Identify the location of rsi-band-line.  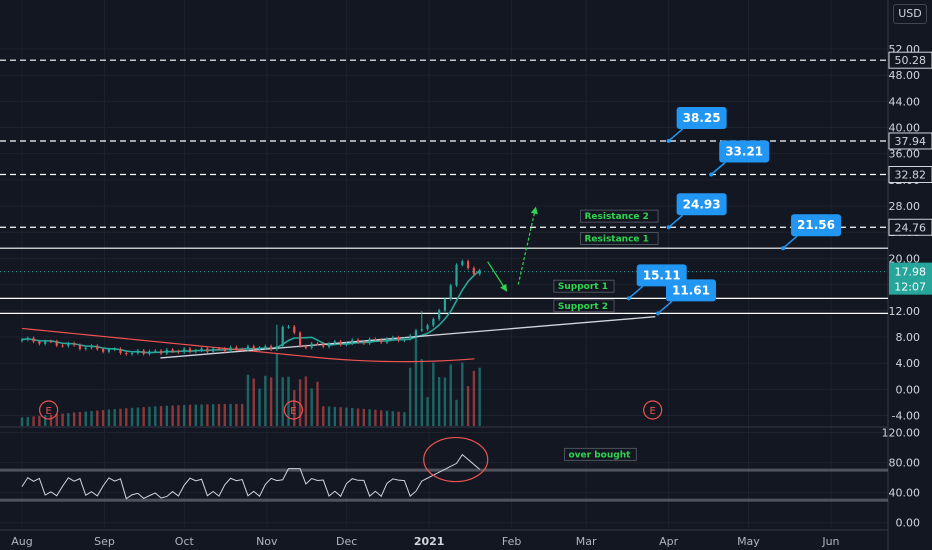
(444, 500).